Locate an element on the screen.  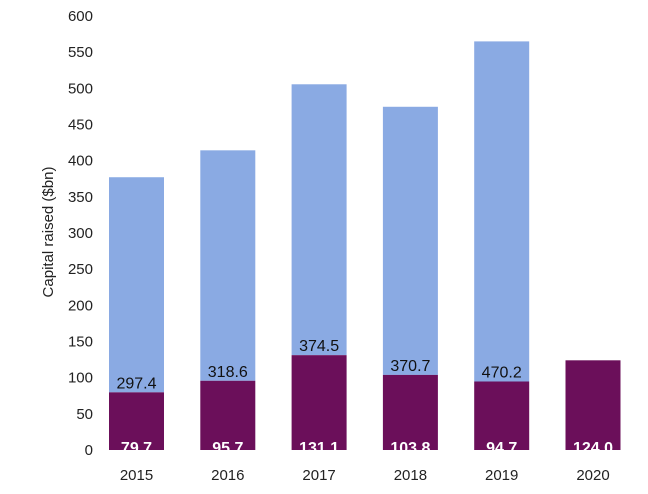
data-label-top-2015: 297.4 is located at coordinates (136, 383).